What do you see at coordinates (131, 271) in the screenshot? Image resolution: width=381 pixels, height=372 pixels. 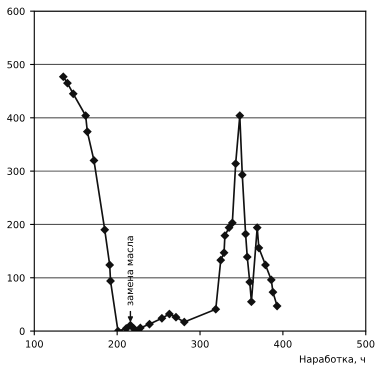 I see `annotation: замена масла` at bounding box center [131, 271].